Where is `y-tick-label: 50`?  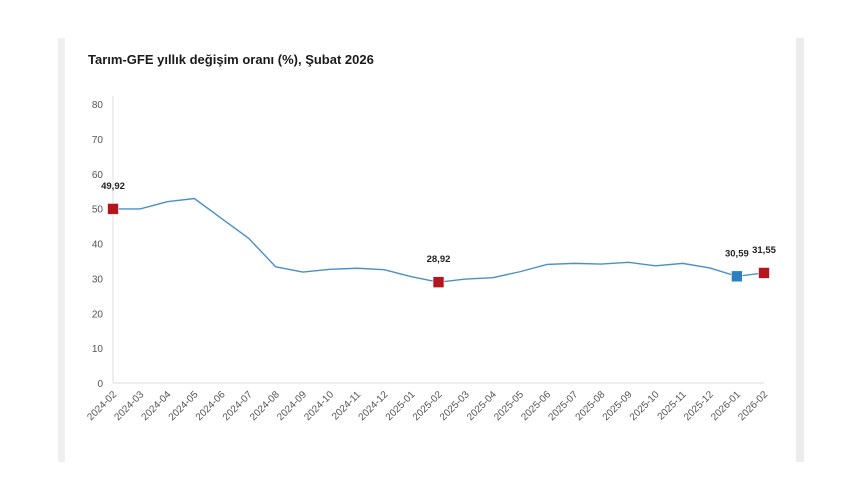
y-tick-label: 50 is located at coordinates (98, 210).